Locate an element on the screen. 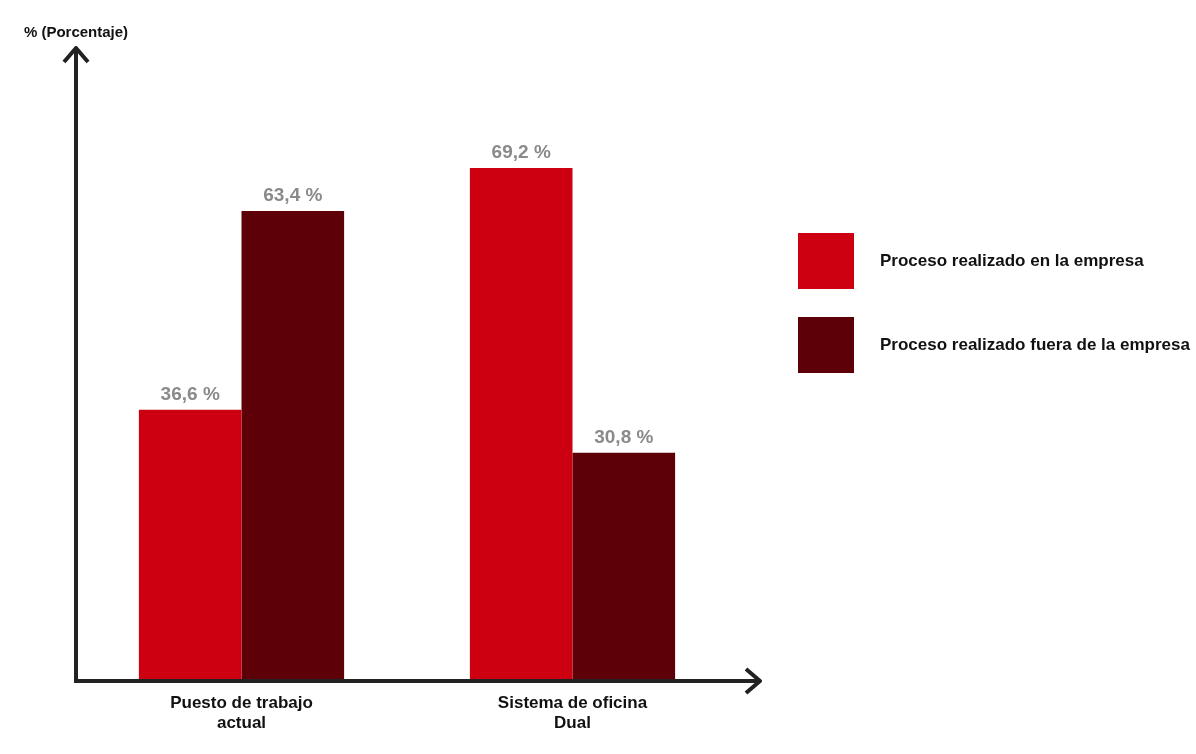 Image resolution: width=1196 pixels, height=754 pixels. x-tick-label: Puesto de trabajo actual is located at coordinates (241, 713).